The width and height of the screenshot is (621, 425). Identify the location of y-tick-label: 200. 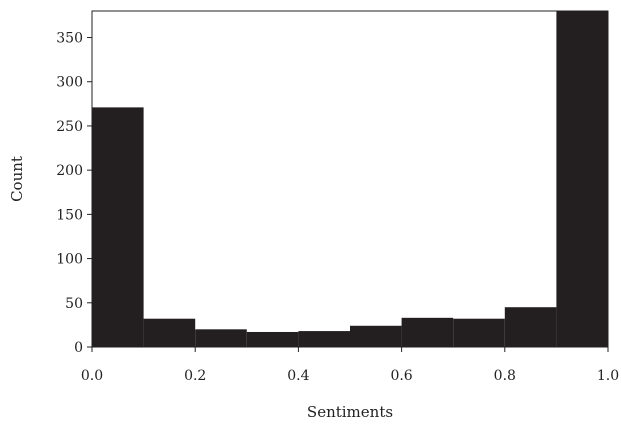
(69, 171).